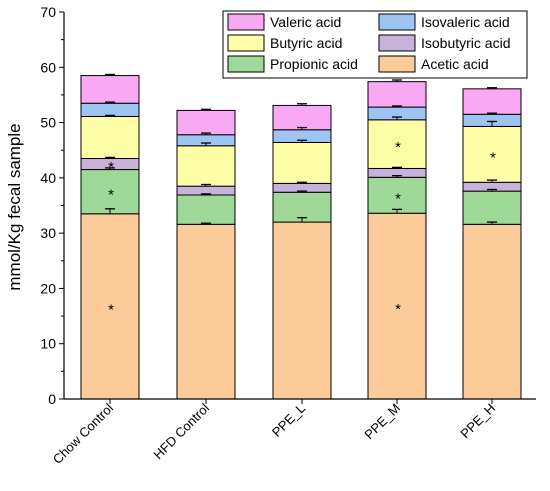 The height and width of the screenshot is (491, 550). What do you see at coordinates (455, 64) in the screenshot?
I see `legend-label: Acetic acid` at bounding box center [455, 64].